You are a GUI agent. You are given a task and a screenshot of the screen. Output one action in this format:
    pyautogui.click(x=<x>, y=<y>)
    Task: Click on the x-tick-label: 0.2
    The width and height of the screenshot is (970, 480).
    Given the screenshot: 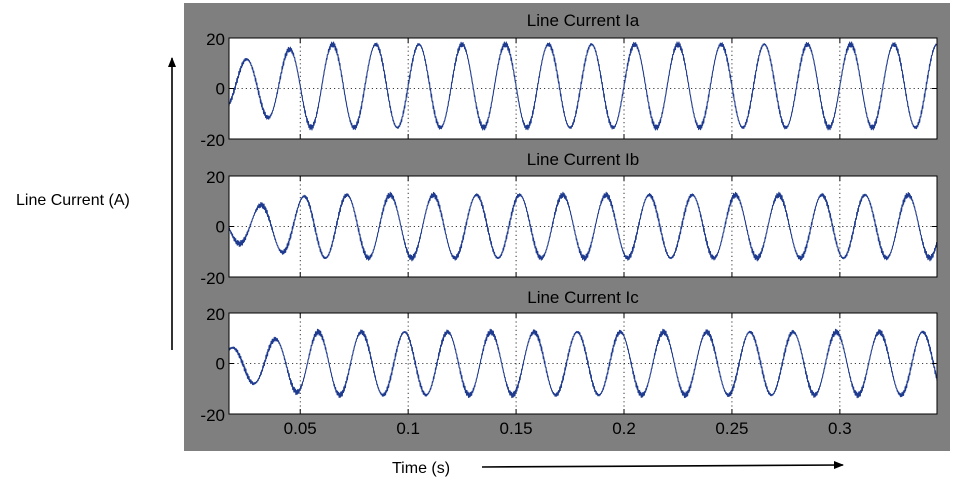 What is the action you would take?
    pyautogui.click(x=624, y=428)
    